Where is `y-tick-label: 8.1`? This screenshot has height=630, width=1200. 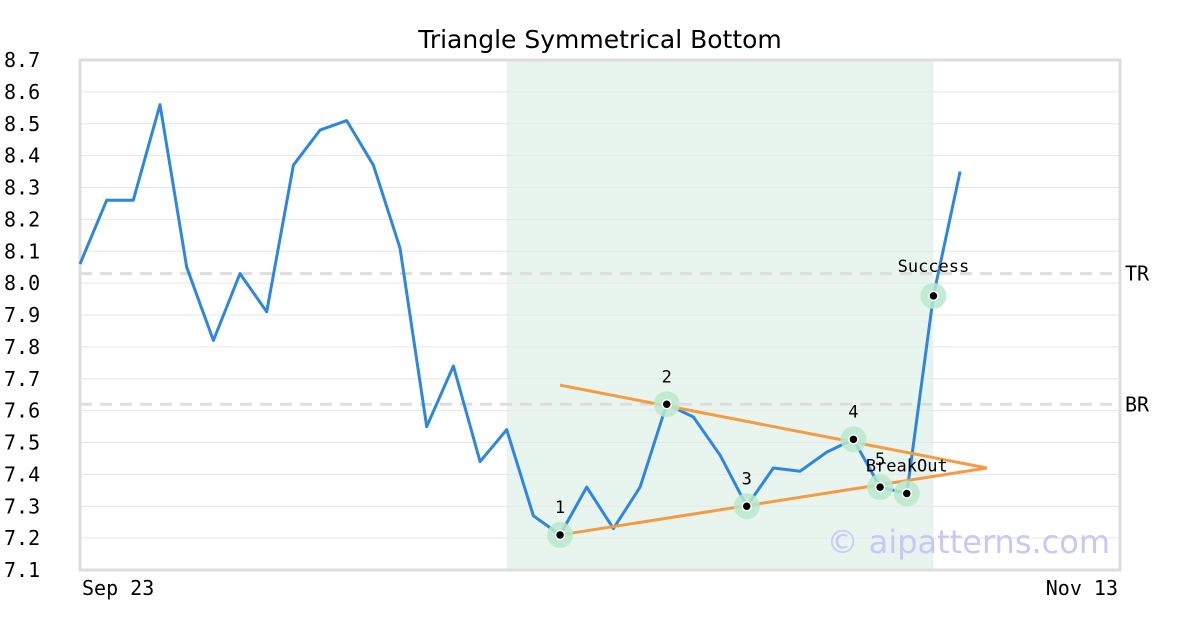
y-tick-label: 8.1 is located at coordinates (22, 251).